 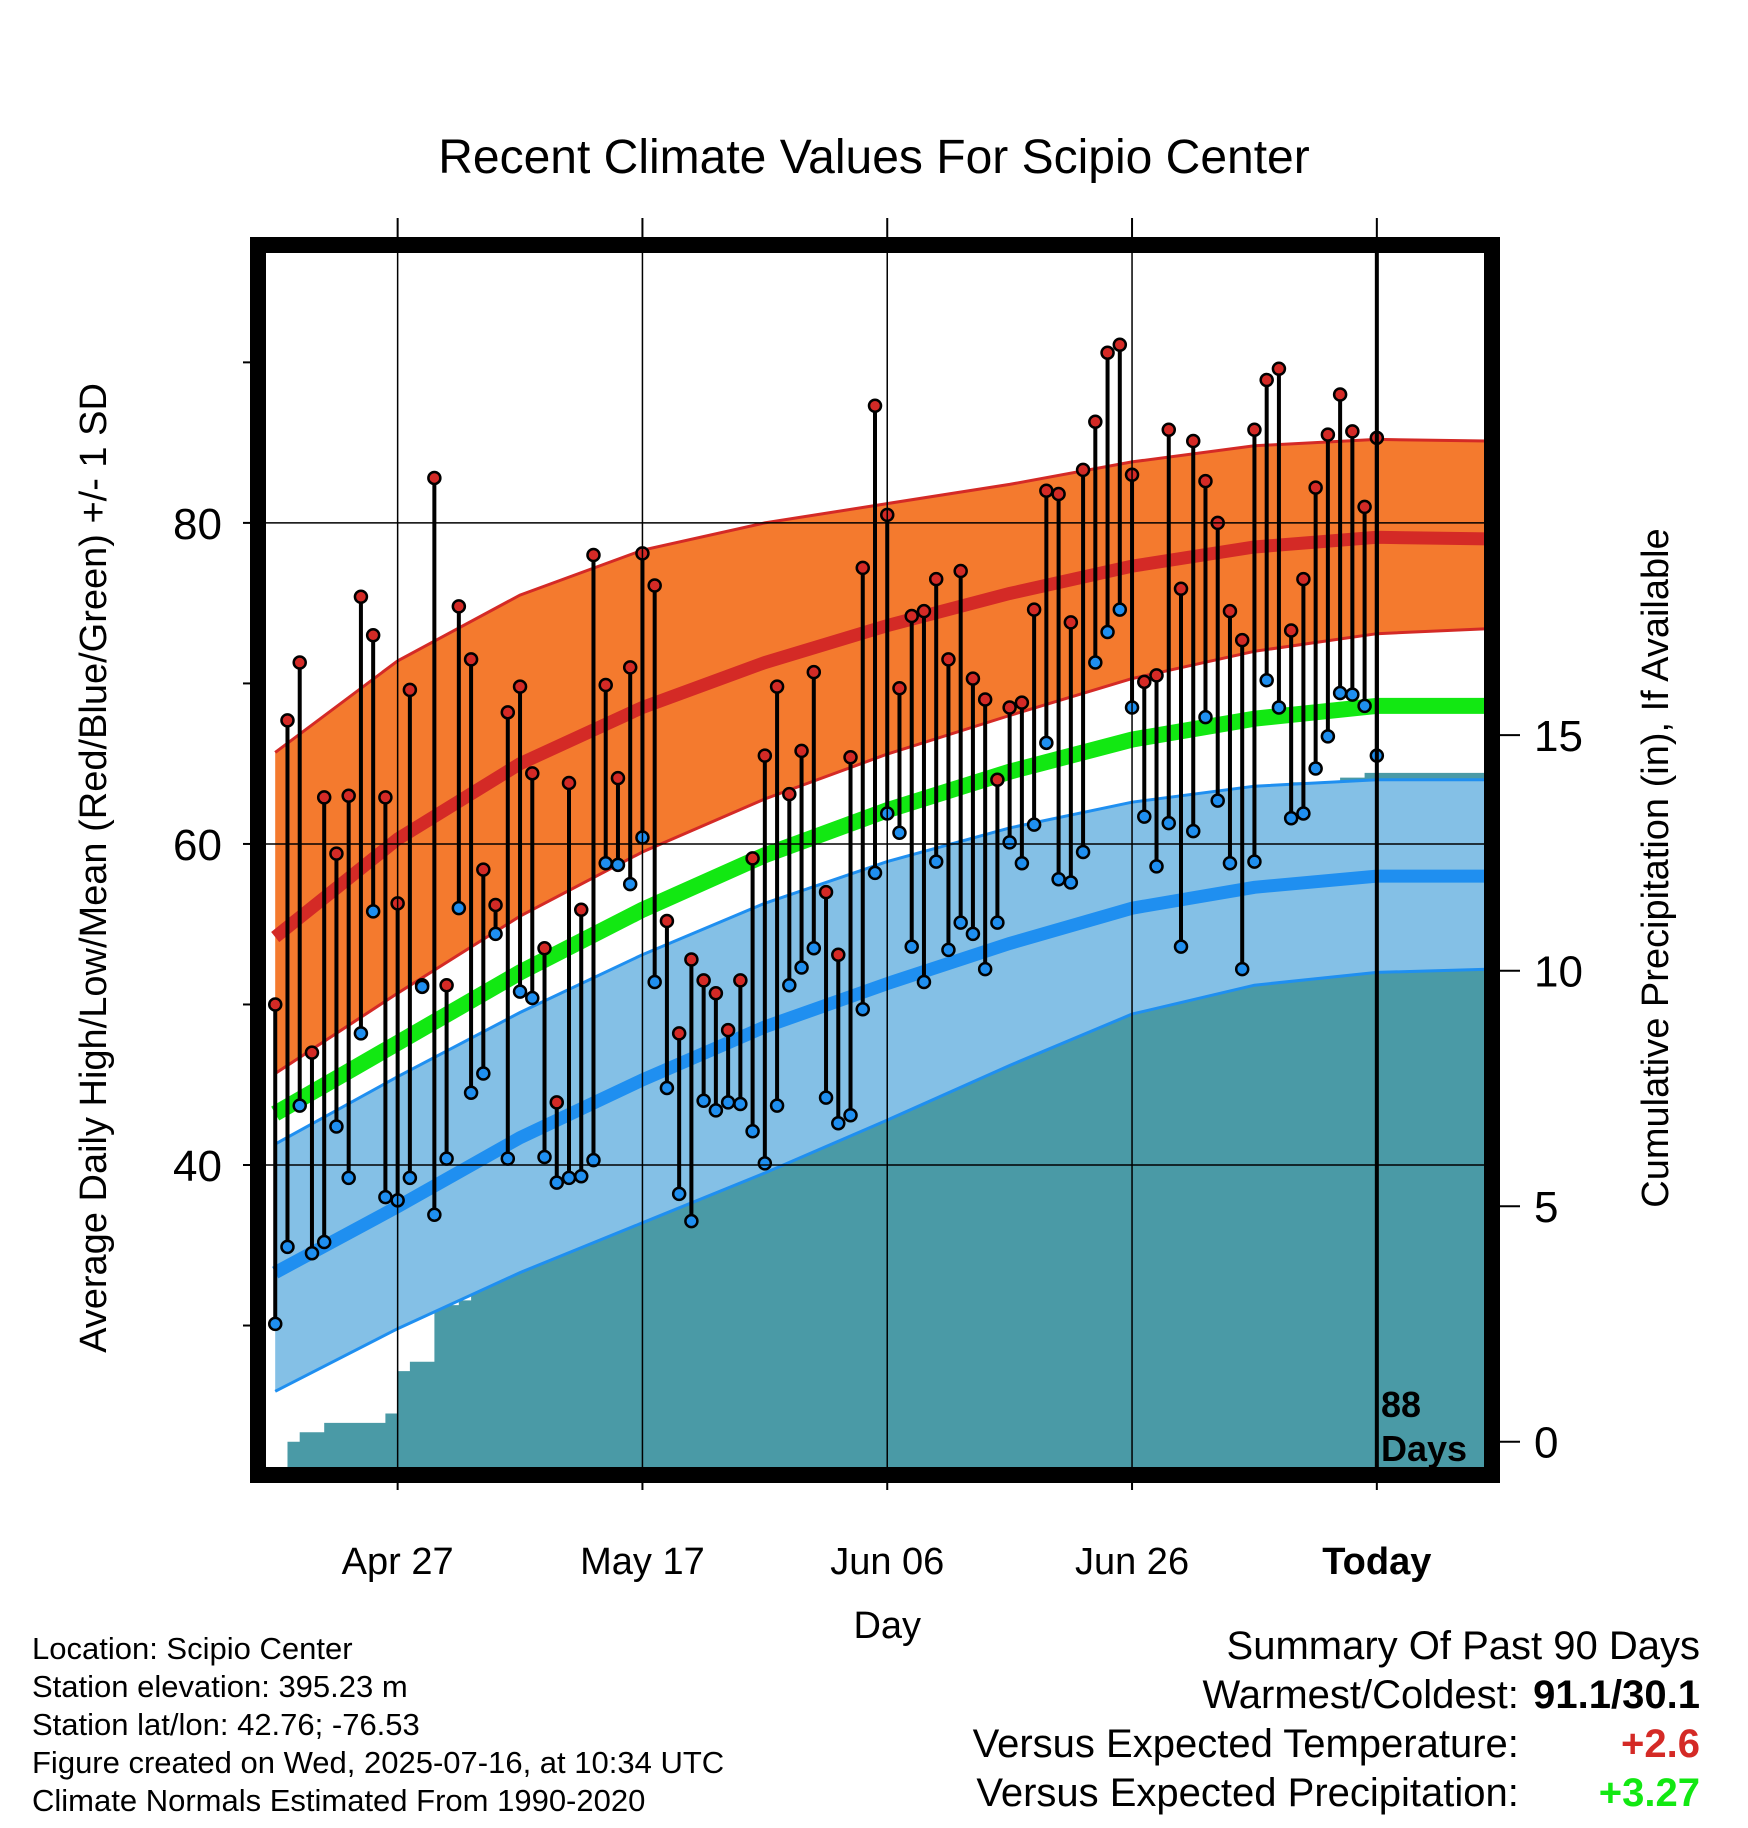 I want to click on x-axis-label: Day, so click(x=887, y=1626).